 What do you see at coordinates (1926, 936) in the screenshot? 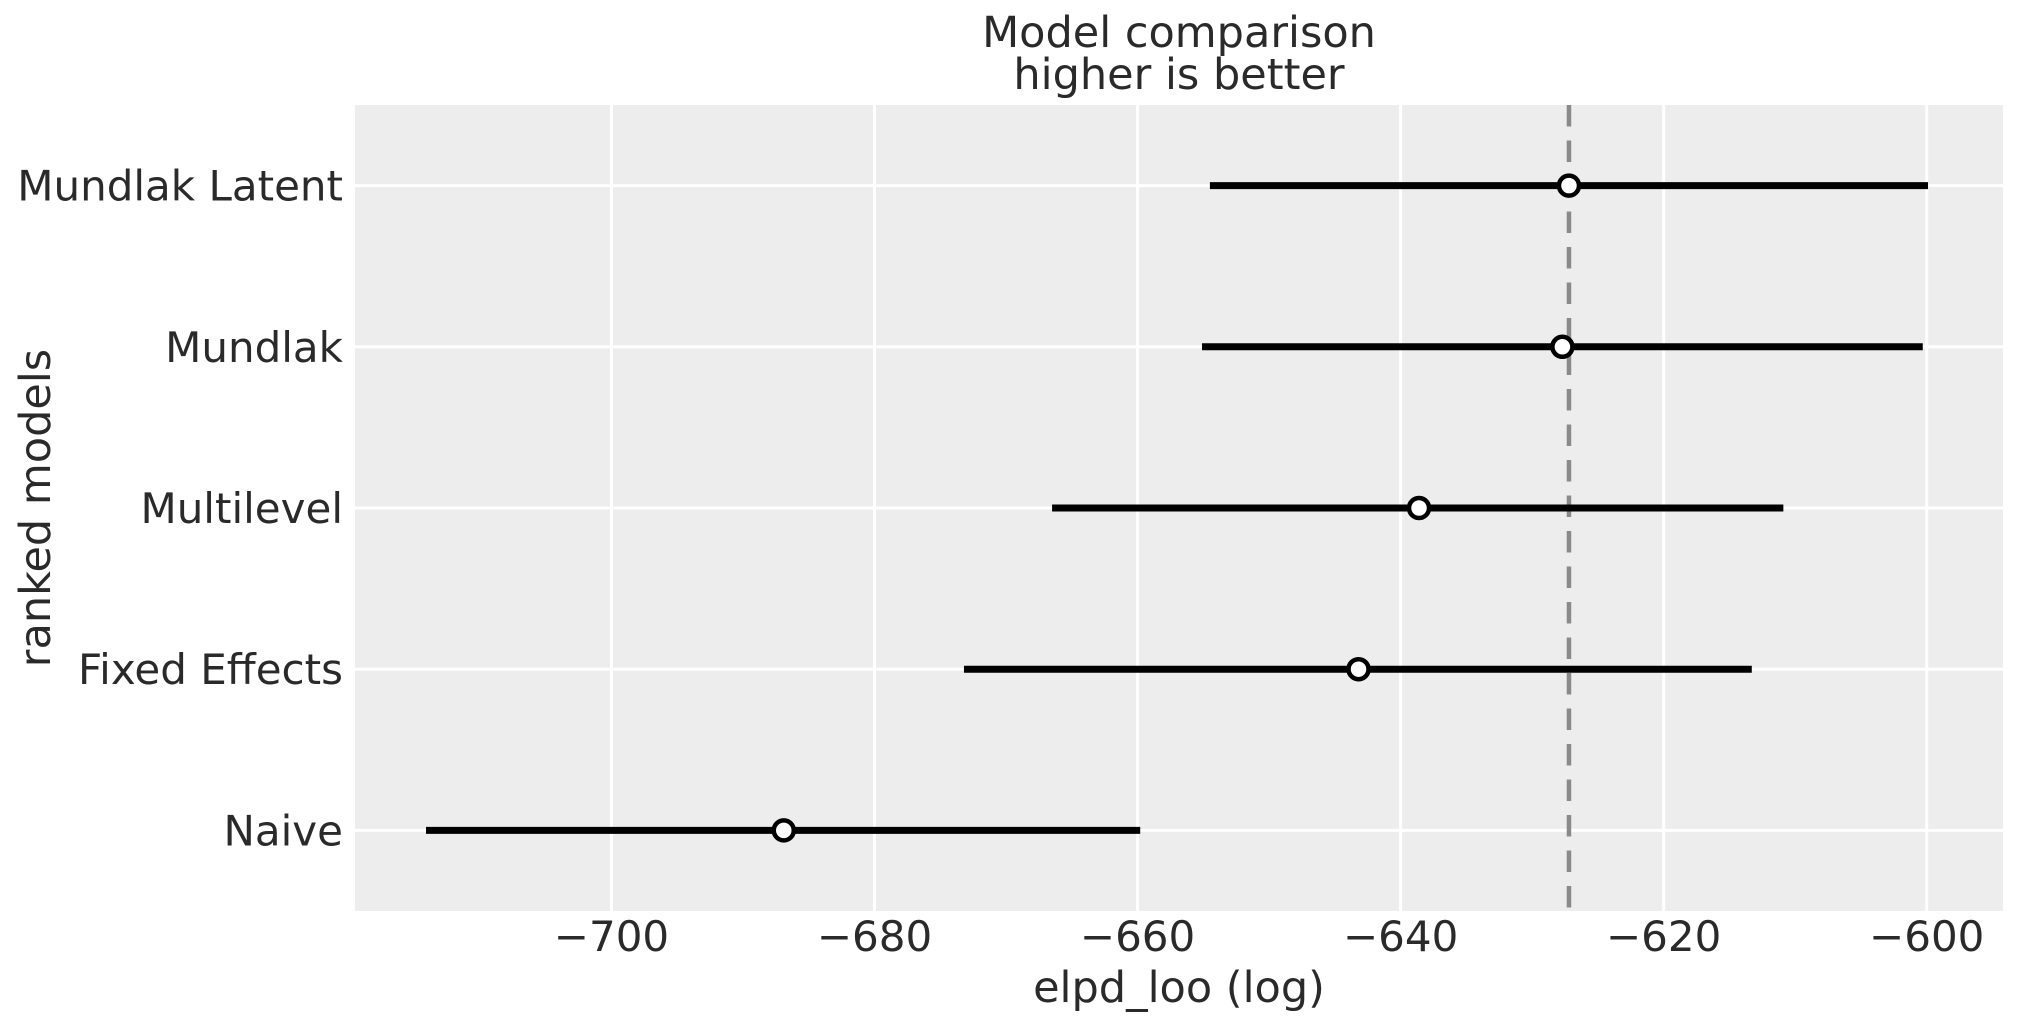
I see `x-tick-label: −600` at bounding box center [1926, 936].